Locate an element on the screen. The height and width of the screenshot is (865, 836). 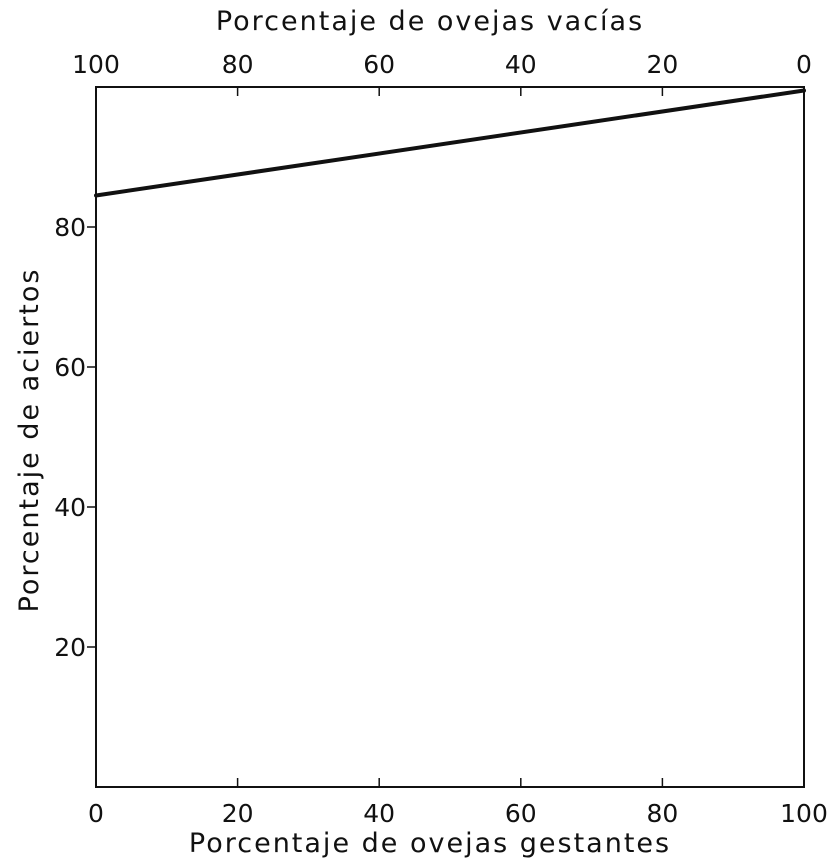
x-tick-label: 100 is located at coordinates (804, 813).